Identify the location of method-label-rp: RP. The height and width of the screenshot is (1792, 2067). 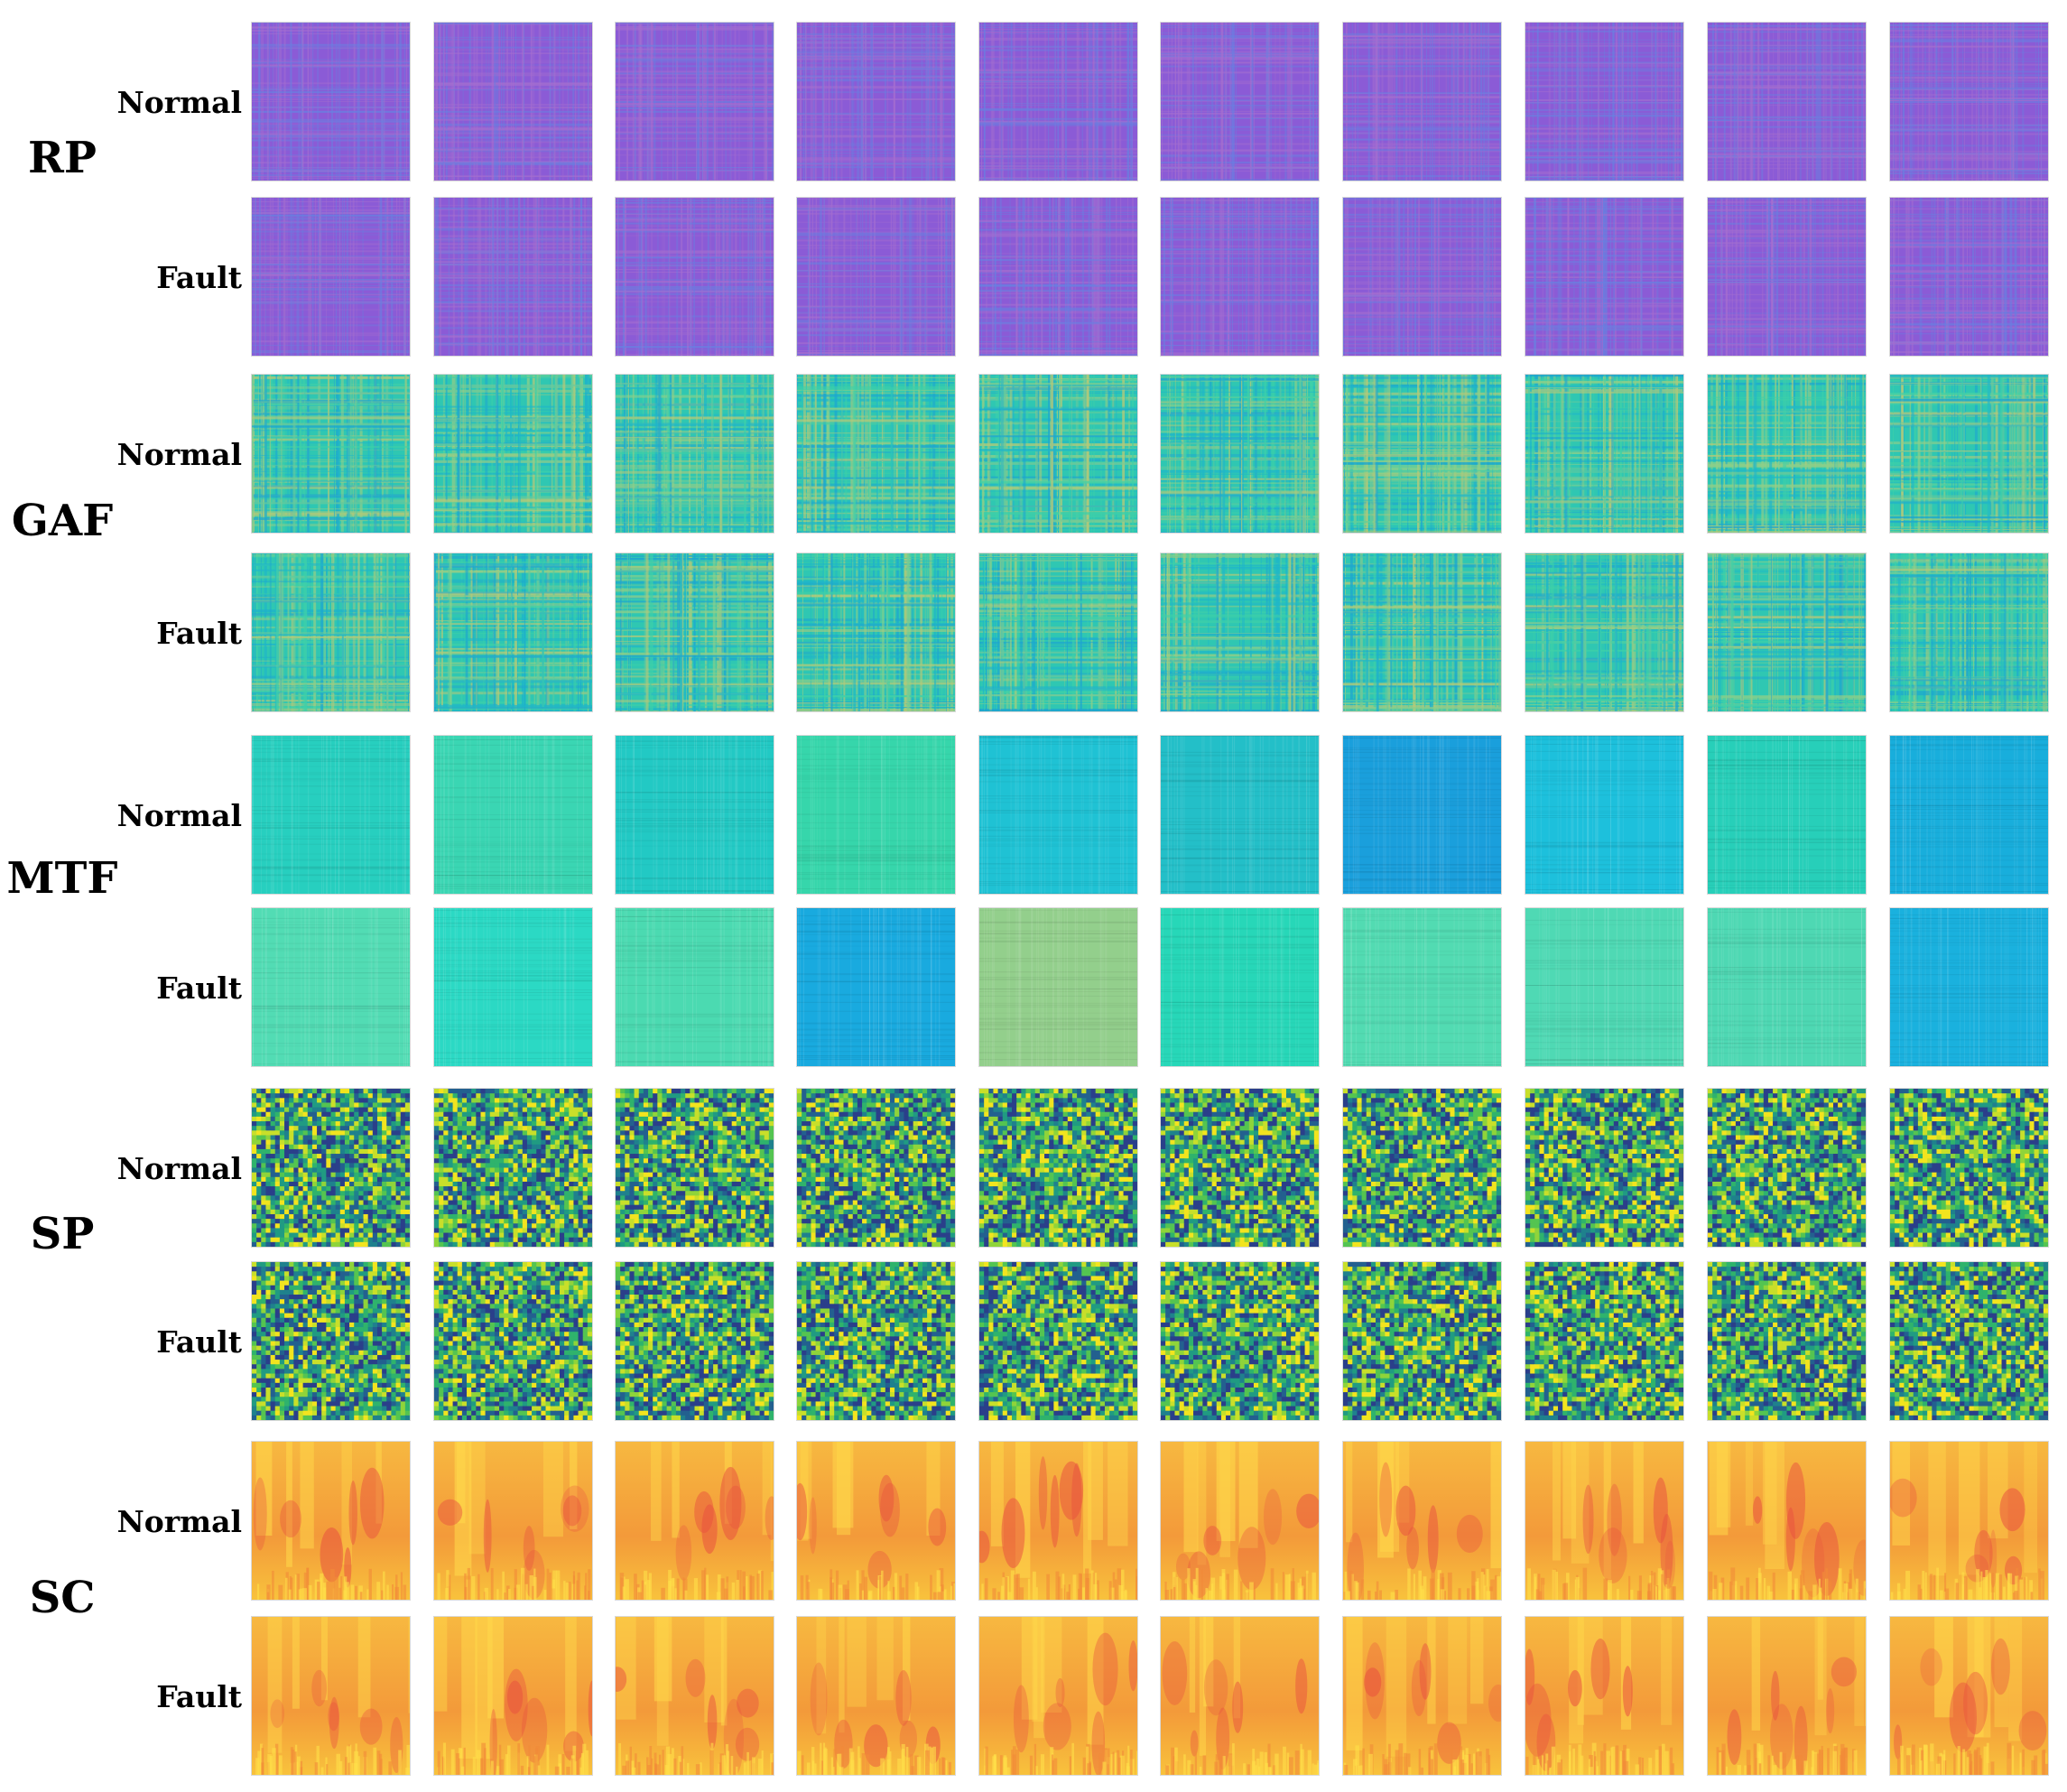
(62, 158).